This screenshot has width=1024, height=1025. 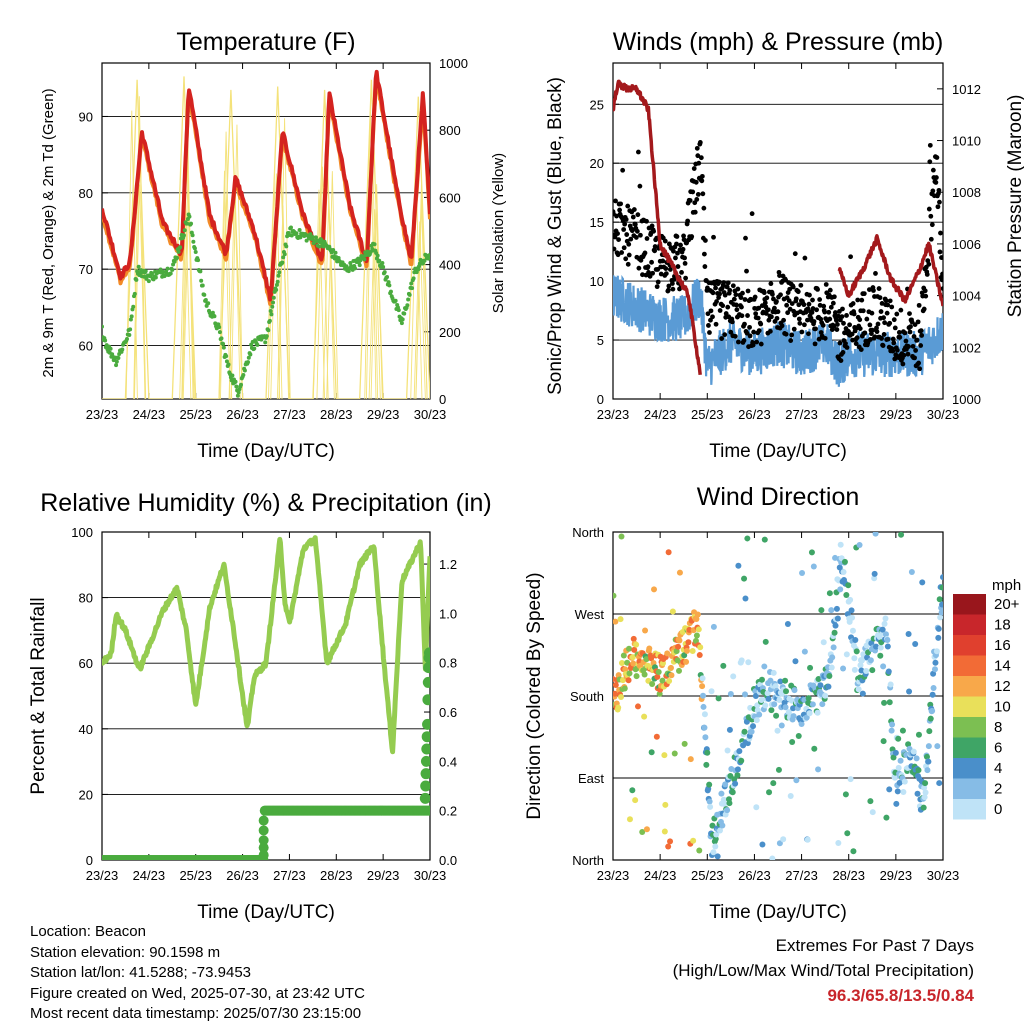 I want to click on winds-title: Winds (mph) & Pressure (mb), so click(x=778, y=42).